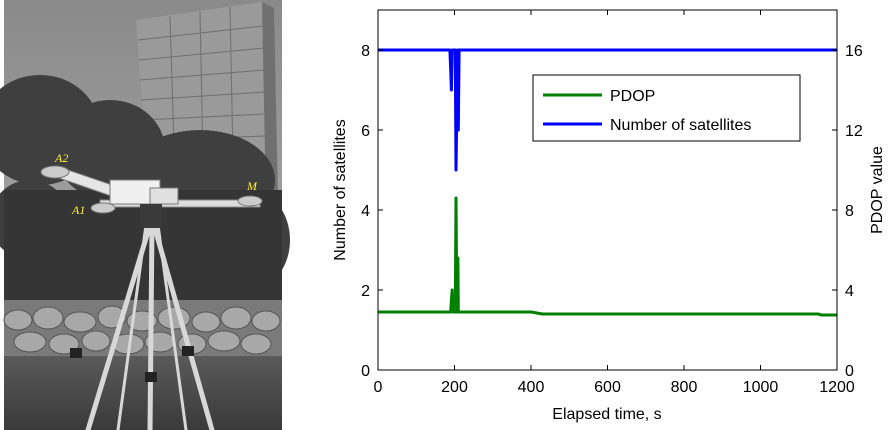 The width and height of the screenshot is (889, 430). Describe the element at coordinates (454, 387) in the screenshot. I see `x-tick-label: 200` at that location.